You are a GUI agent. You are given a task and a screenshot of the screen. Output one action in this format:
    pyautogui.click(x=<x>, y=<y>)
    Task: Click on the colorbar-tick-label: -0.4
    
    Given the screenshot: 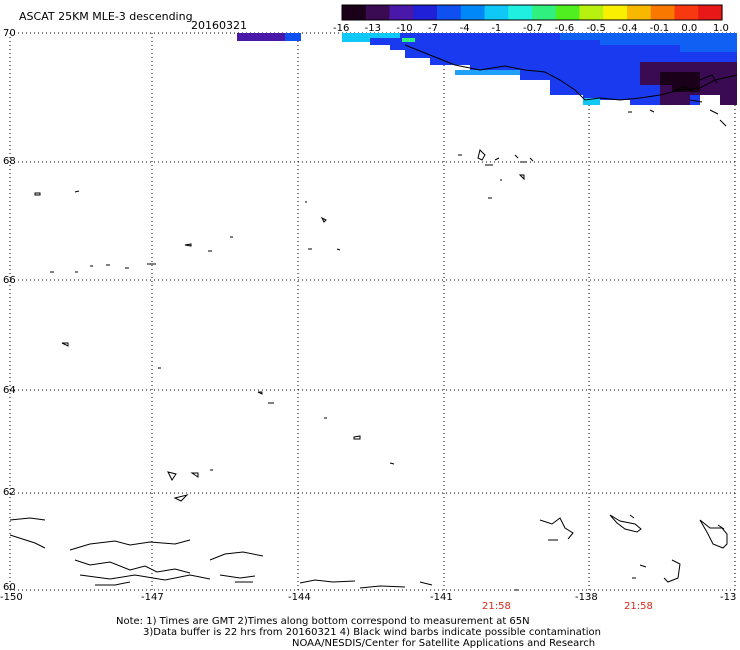 What is the action you would take?
    pyautogui.click(x=628, y=28)
    